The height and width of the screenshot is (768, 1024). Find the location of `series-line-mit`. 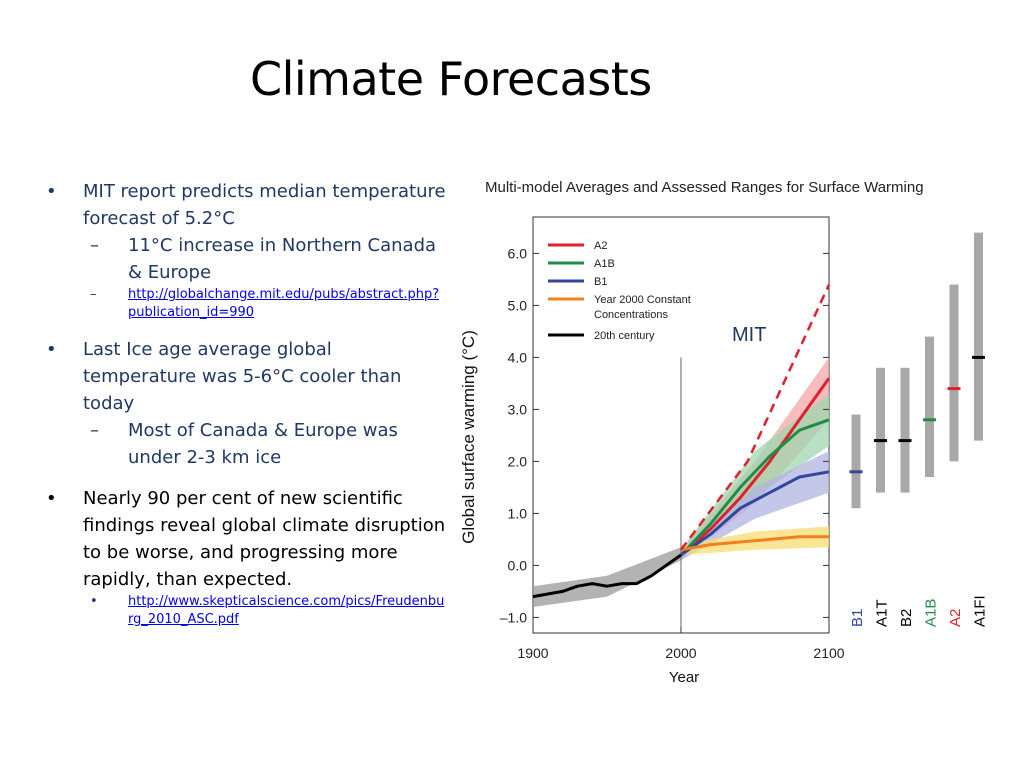

series-line-mit is located at coordinates (755, 417).